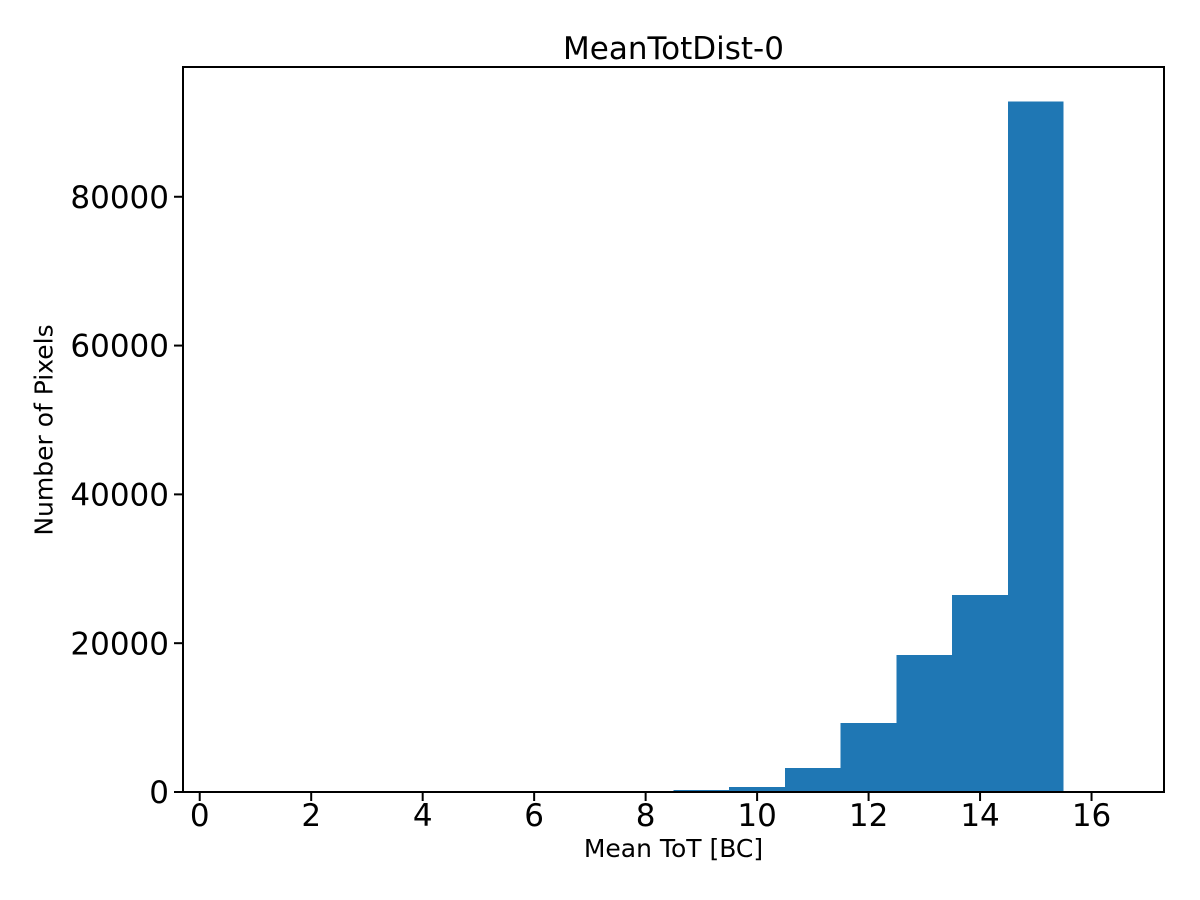 This screenshot has width=1200, height=900. What do you see at coordinates (119, 347) in the screenshot?
I see `y-tick-label: 60000` at bounding box center [119, 347].